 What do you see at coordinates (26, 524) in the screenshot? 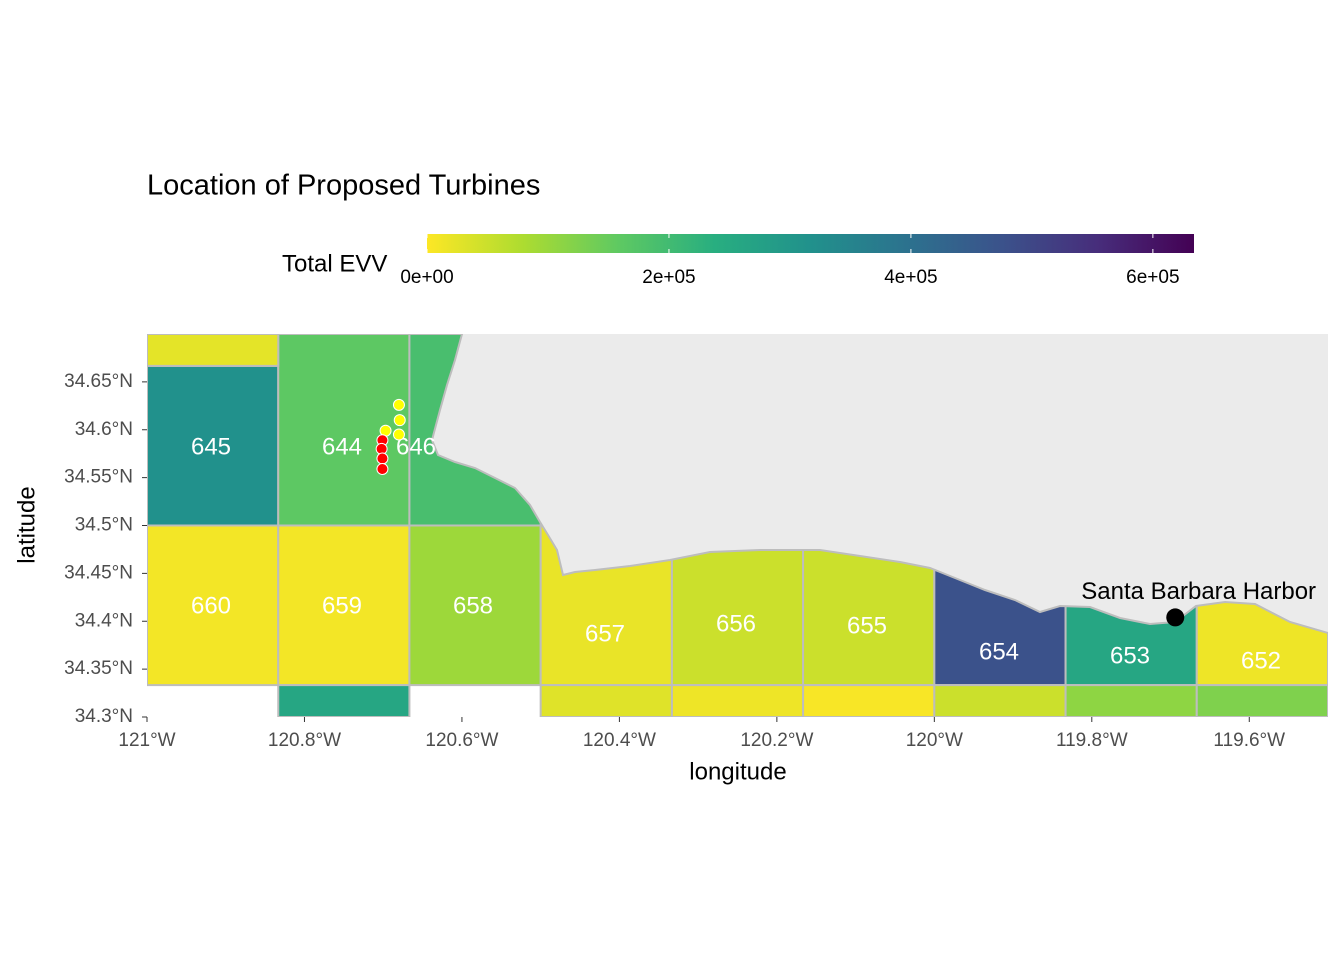
I see `y-axis-label: latitude` at bounding box center [26, 524].